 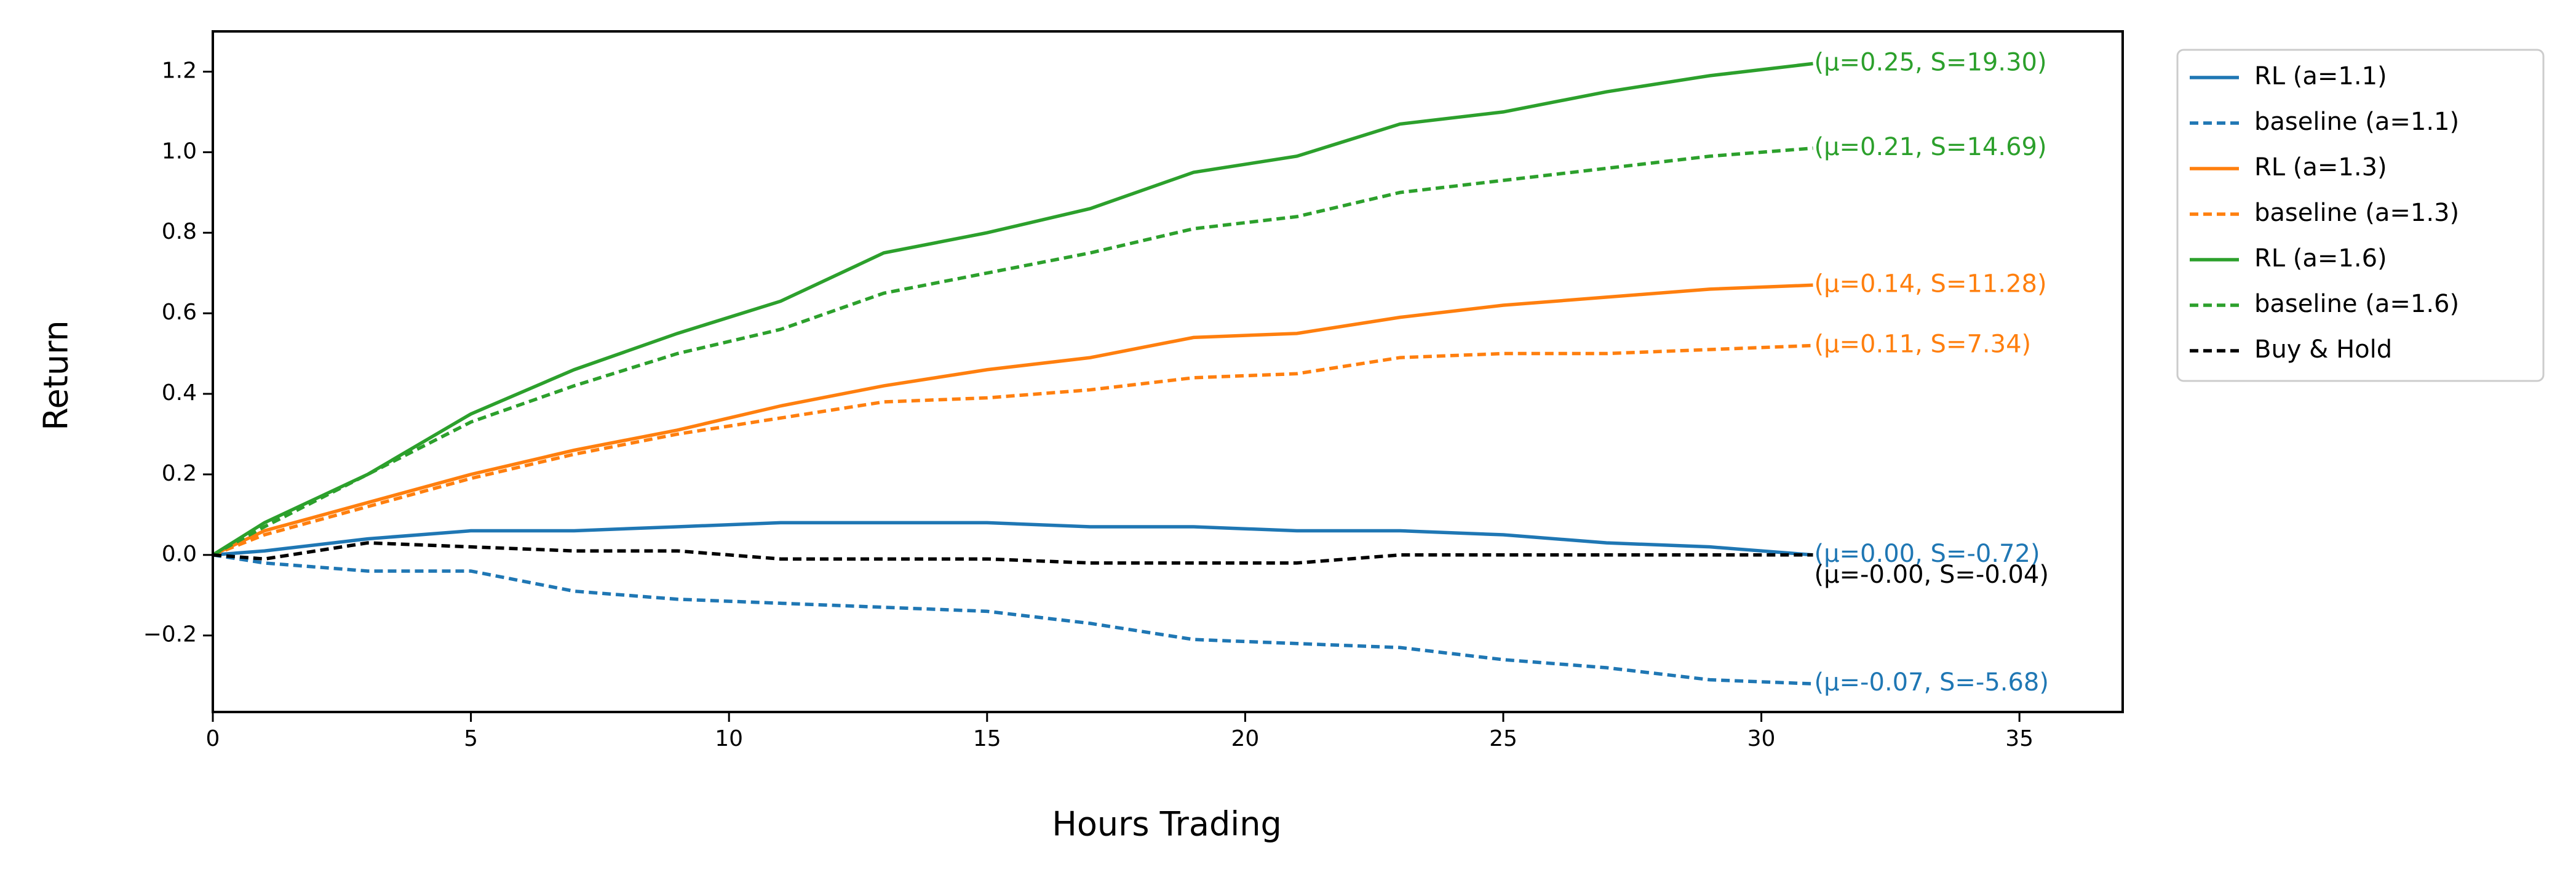 I want to click on y-tick-label: −0.2, so click(x=170, y=634).